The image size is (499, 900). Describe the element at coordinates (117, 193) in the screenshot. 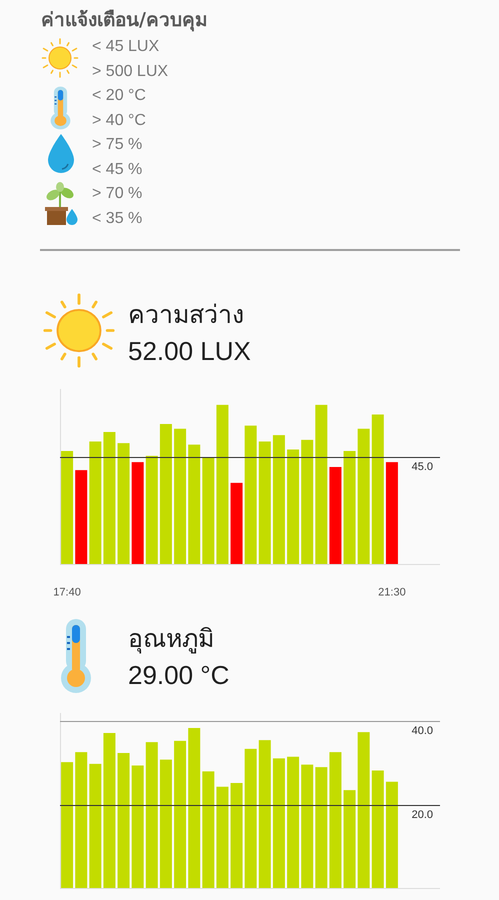

I see `text: > 70 %` at that location.